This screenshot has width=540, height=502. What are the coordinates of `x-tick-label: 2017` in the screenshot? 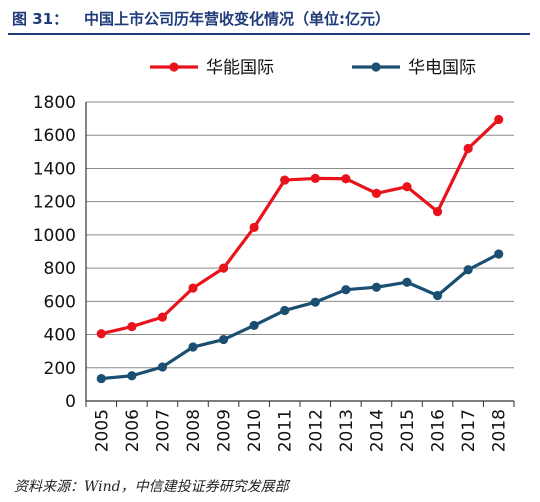 It's located at (469, 430).